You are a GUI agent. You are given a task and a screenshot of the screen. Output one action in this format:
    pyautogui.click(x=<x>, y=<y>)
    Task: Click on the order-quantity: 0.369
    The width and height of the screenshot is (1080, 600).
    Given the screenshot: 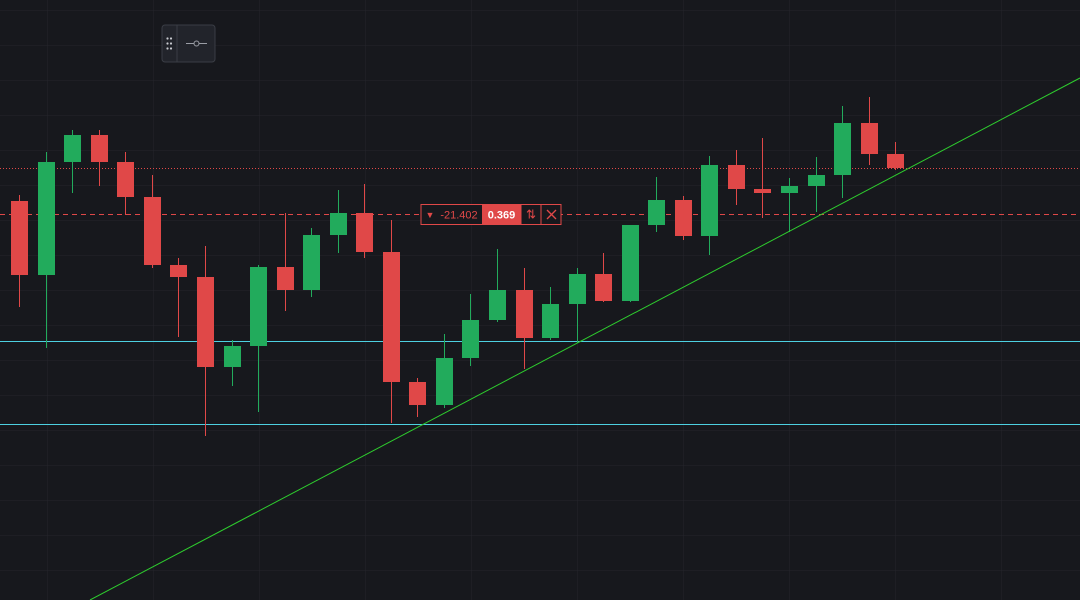 What is the action you would take?
    pyautogui.click(x=502, y=215)
    